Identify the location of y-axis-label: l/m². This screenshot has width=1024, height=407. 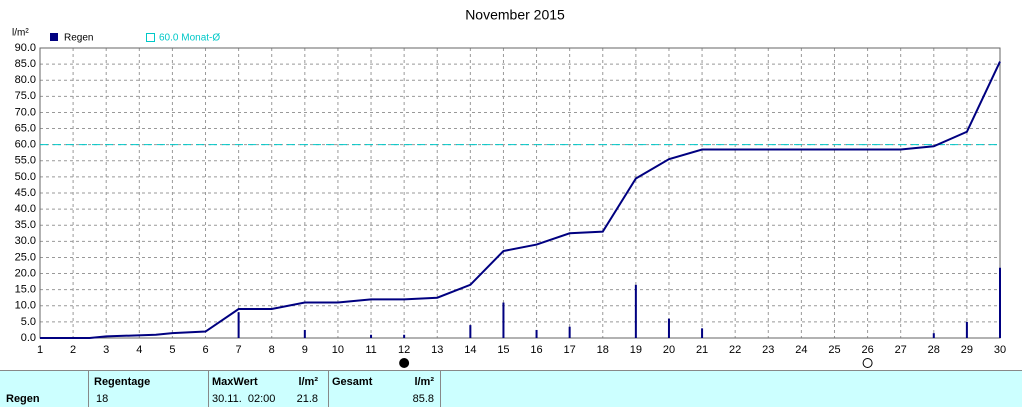
(20, 33).